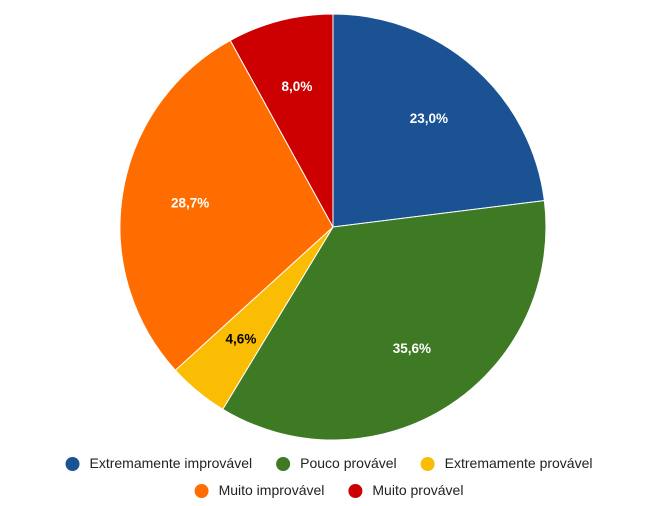  What do you see at coordinates (348, 463) in the screenshot?
I see `legend-label: Pouco provável` at bounding box center [348, 463].